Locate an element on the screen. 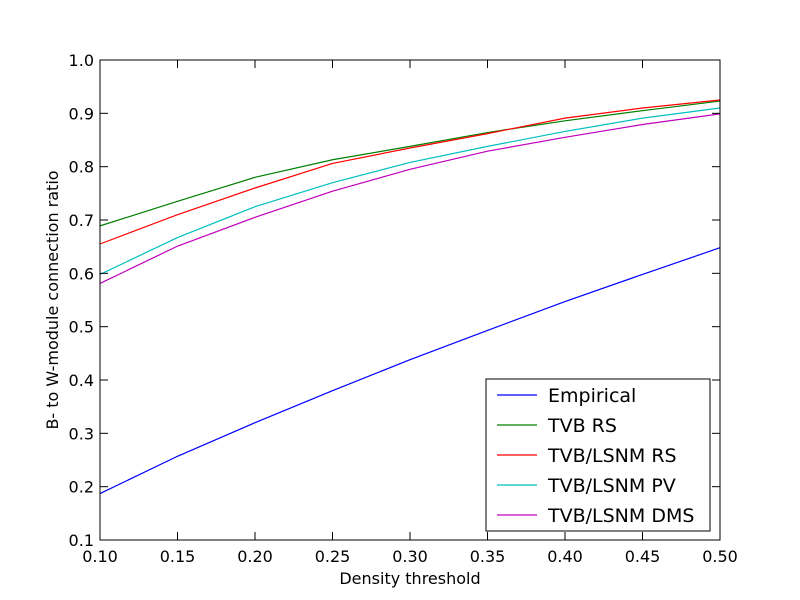  legend-label: TVB RS is located at coordinates (582, 426).